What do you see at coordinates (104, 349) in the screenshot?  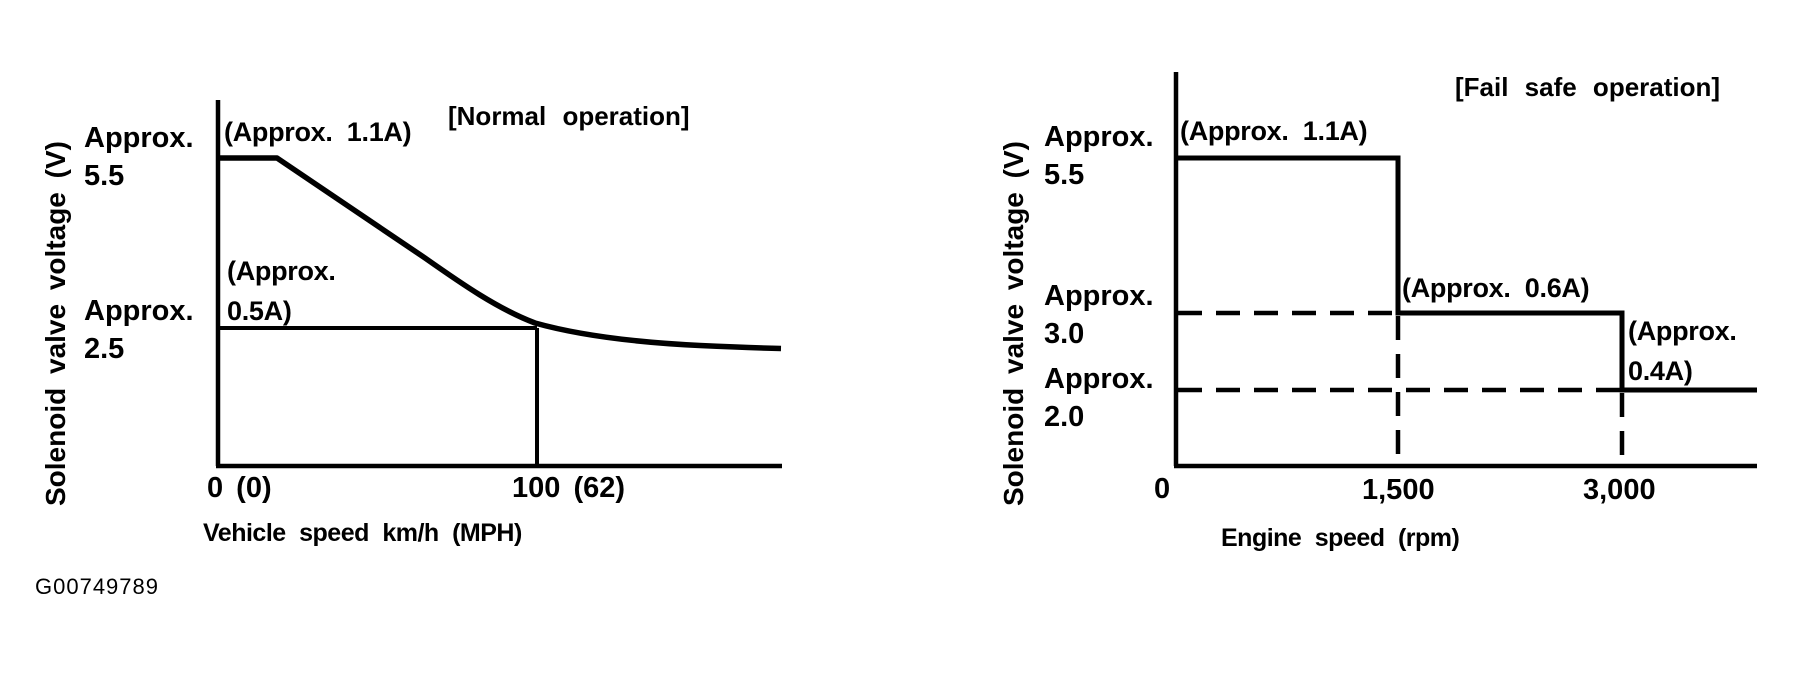 I see `left-y-value-2-5-number: 2.5` at bounding box center [104, 349].